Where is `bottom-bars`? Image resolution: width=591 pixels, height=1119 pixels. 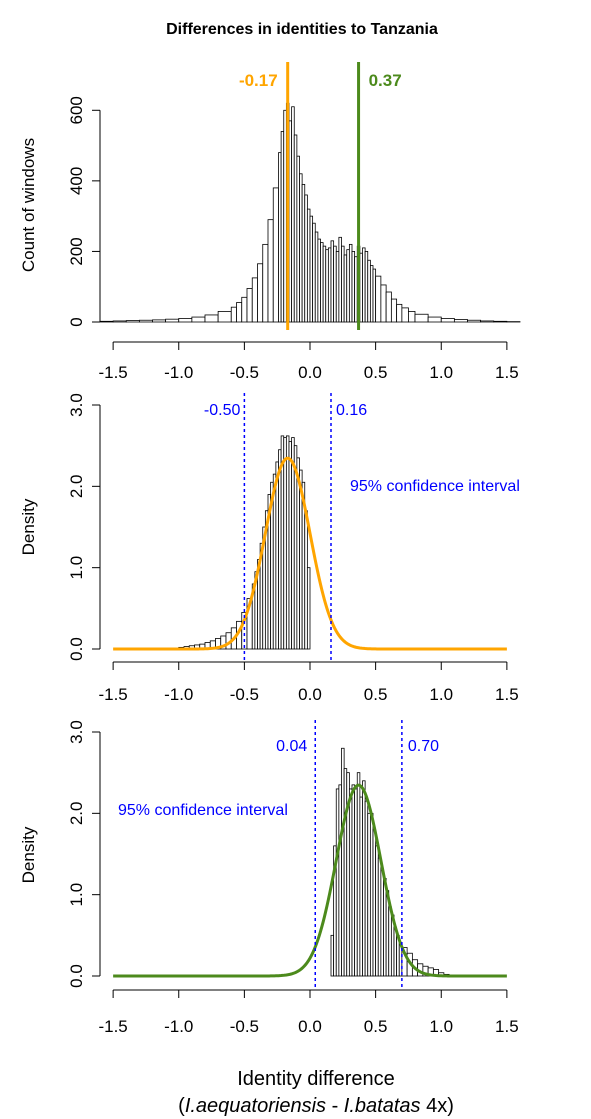
bottom-bars is located at coordinates (390, 862).